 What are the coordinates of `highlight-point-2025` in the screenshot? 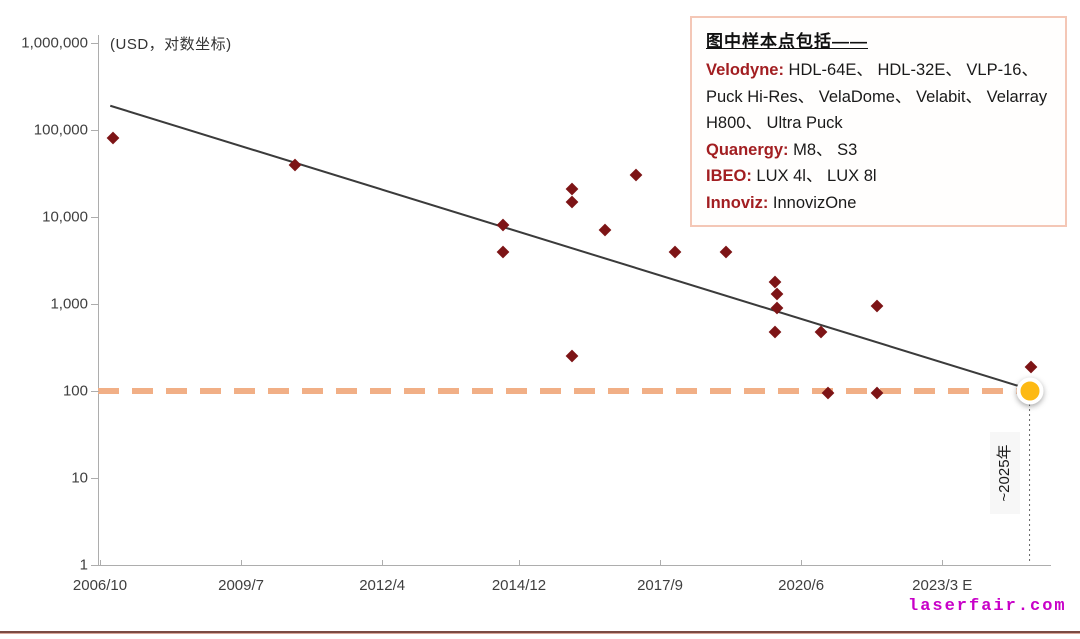 It's located at (1030, 391).